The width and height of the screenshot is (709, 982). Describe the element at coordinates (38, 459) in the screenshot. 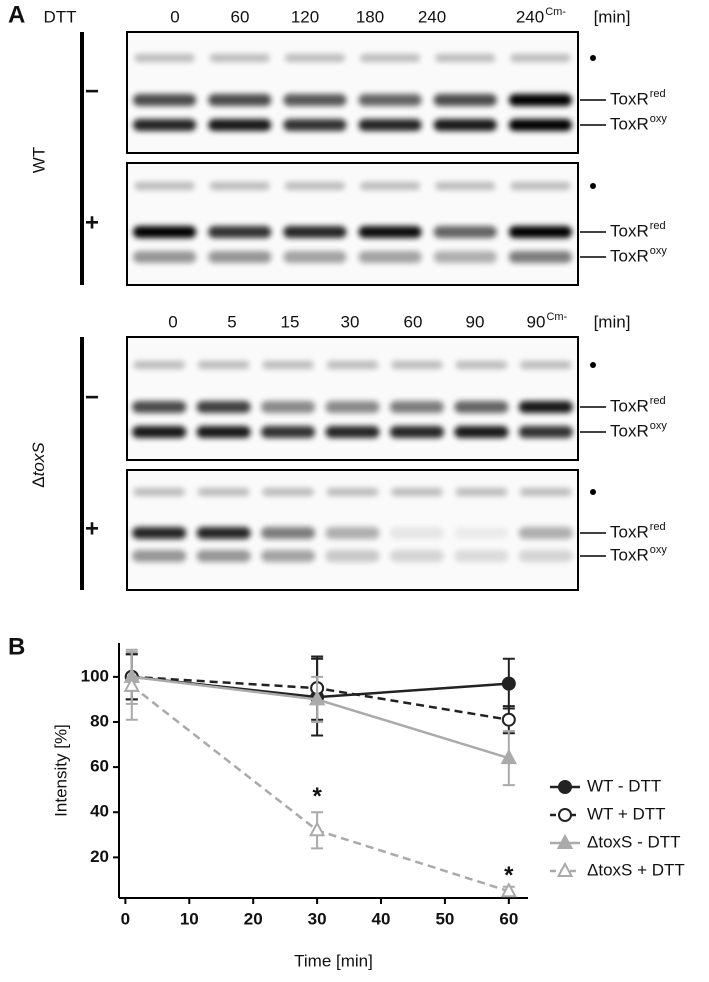

I see `strain-label-part: toxS` at that location.